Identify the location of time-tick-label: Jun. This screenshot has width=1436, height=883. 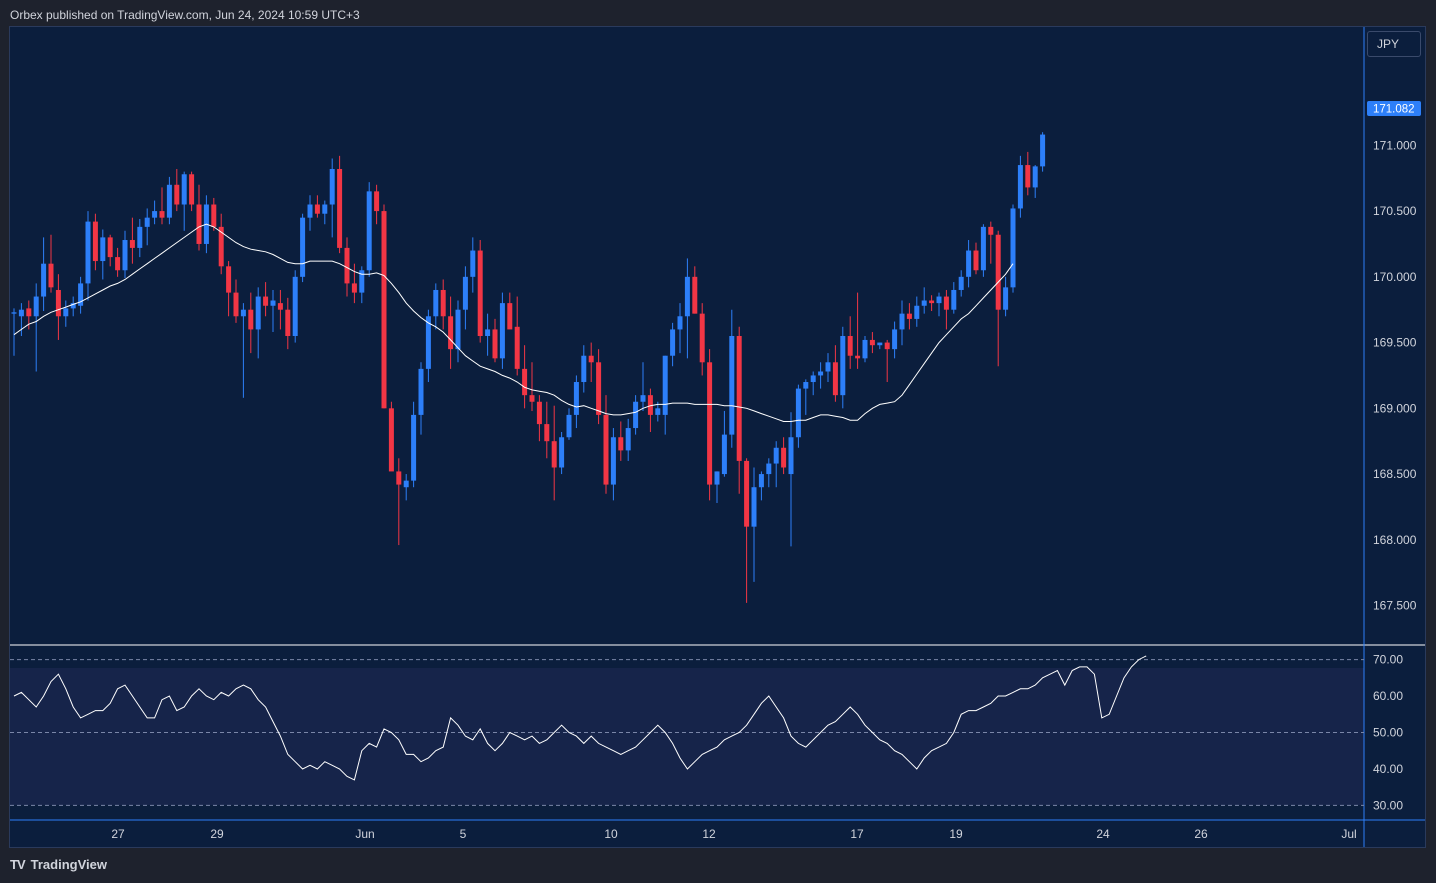
(364, 834).